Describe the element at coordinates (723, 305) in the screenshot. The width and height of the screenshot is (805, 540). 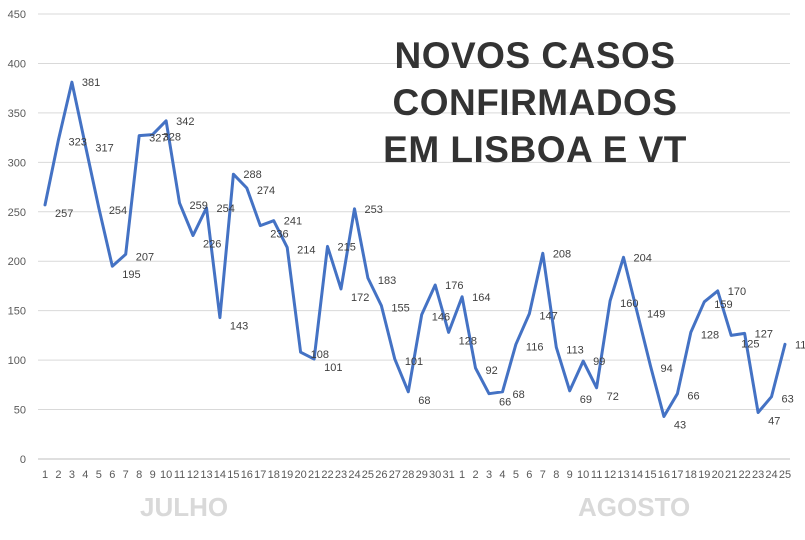
I see `data-label: 159` at that location.